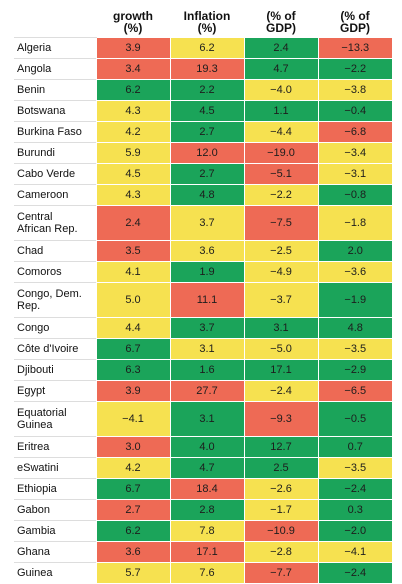  What do you see at coordinates (132, 251) in the screenshot?
I see `growth-cell: 3.5` at bounding box center [132, 251].